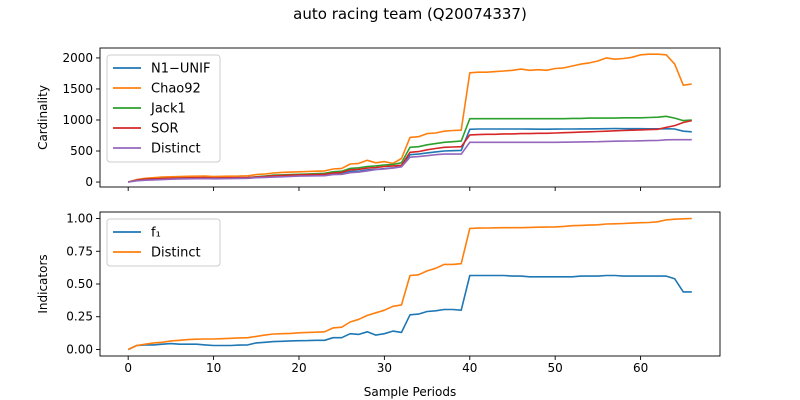 This screenshot has width=800, height=400. Describe the element at coordinates (79, 219) in the screenshot. I see `y-tick-label: 1.00` at that location.